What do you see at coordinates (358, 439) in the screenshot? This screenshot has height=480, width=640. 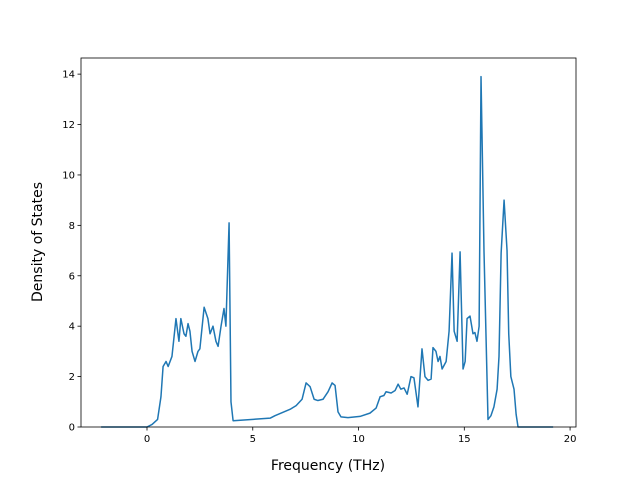 I see `x-tick-label: 10` at bounding box center [358, 439].